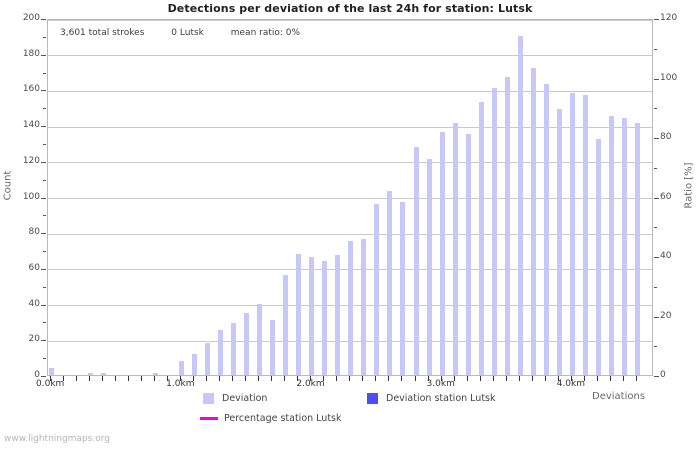 The image size is (700, 450). I want to click on y-axis-tick-label: 80, so click(34, 232).